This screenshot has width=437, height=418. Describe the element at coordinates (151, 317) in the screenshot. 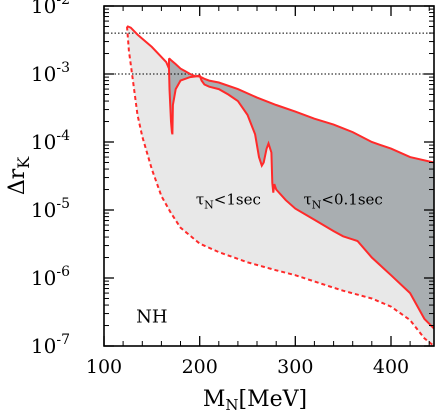

I see `annotation-label: NH` at that location.